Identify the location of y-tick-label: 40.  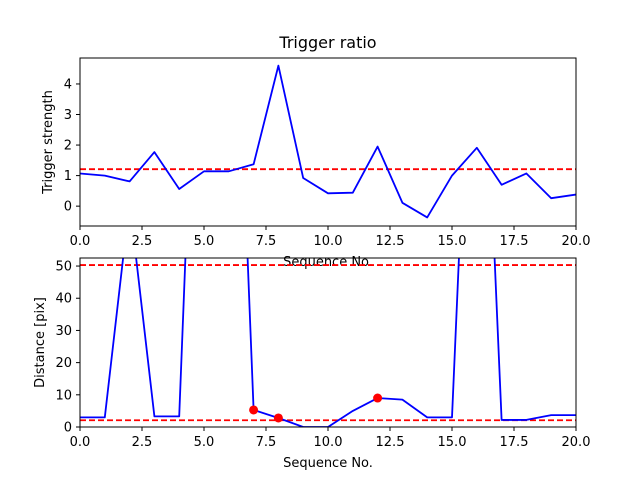
(63, 299).